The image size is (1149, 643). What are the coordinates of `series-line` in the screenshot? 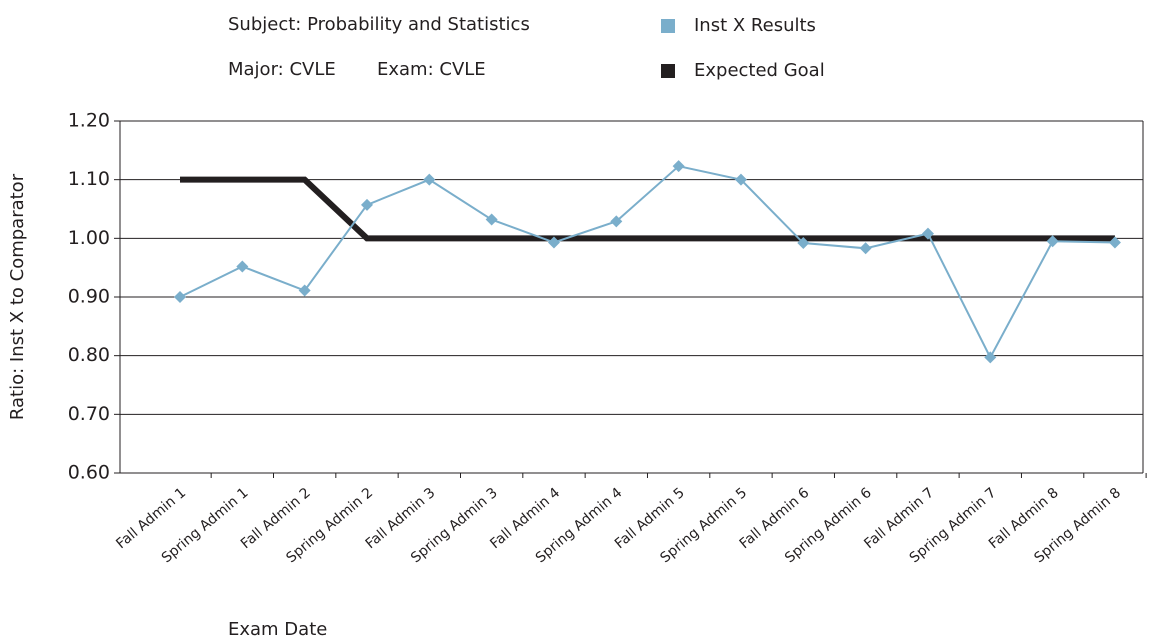 It's located at (647, 209).